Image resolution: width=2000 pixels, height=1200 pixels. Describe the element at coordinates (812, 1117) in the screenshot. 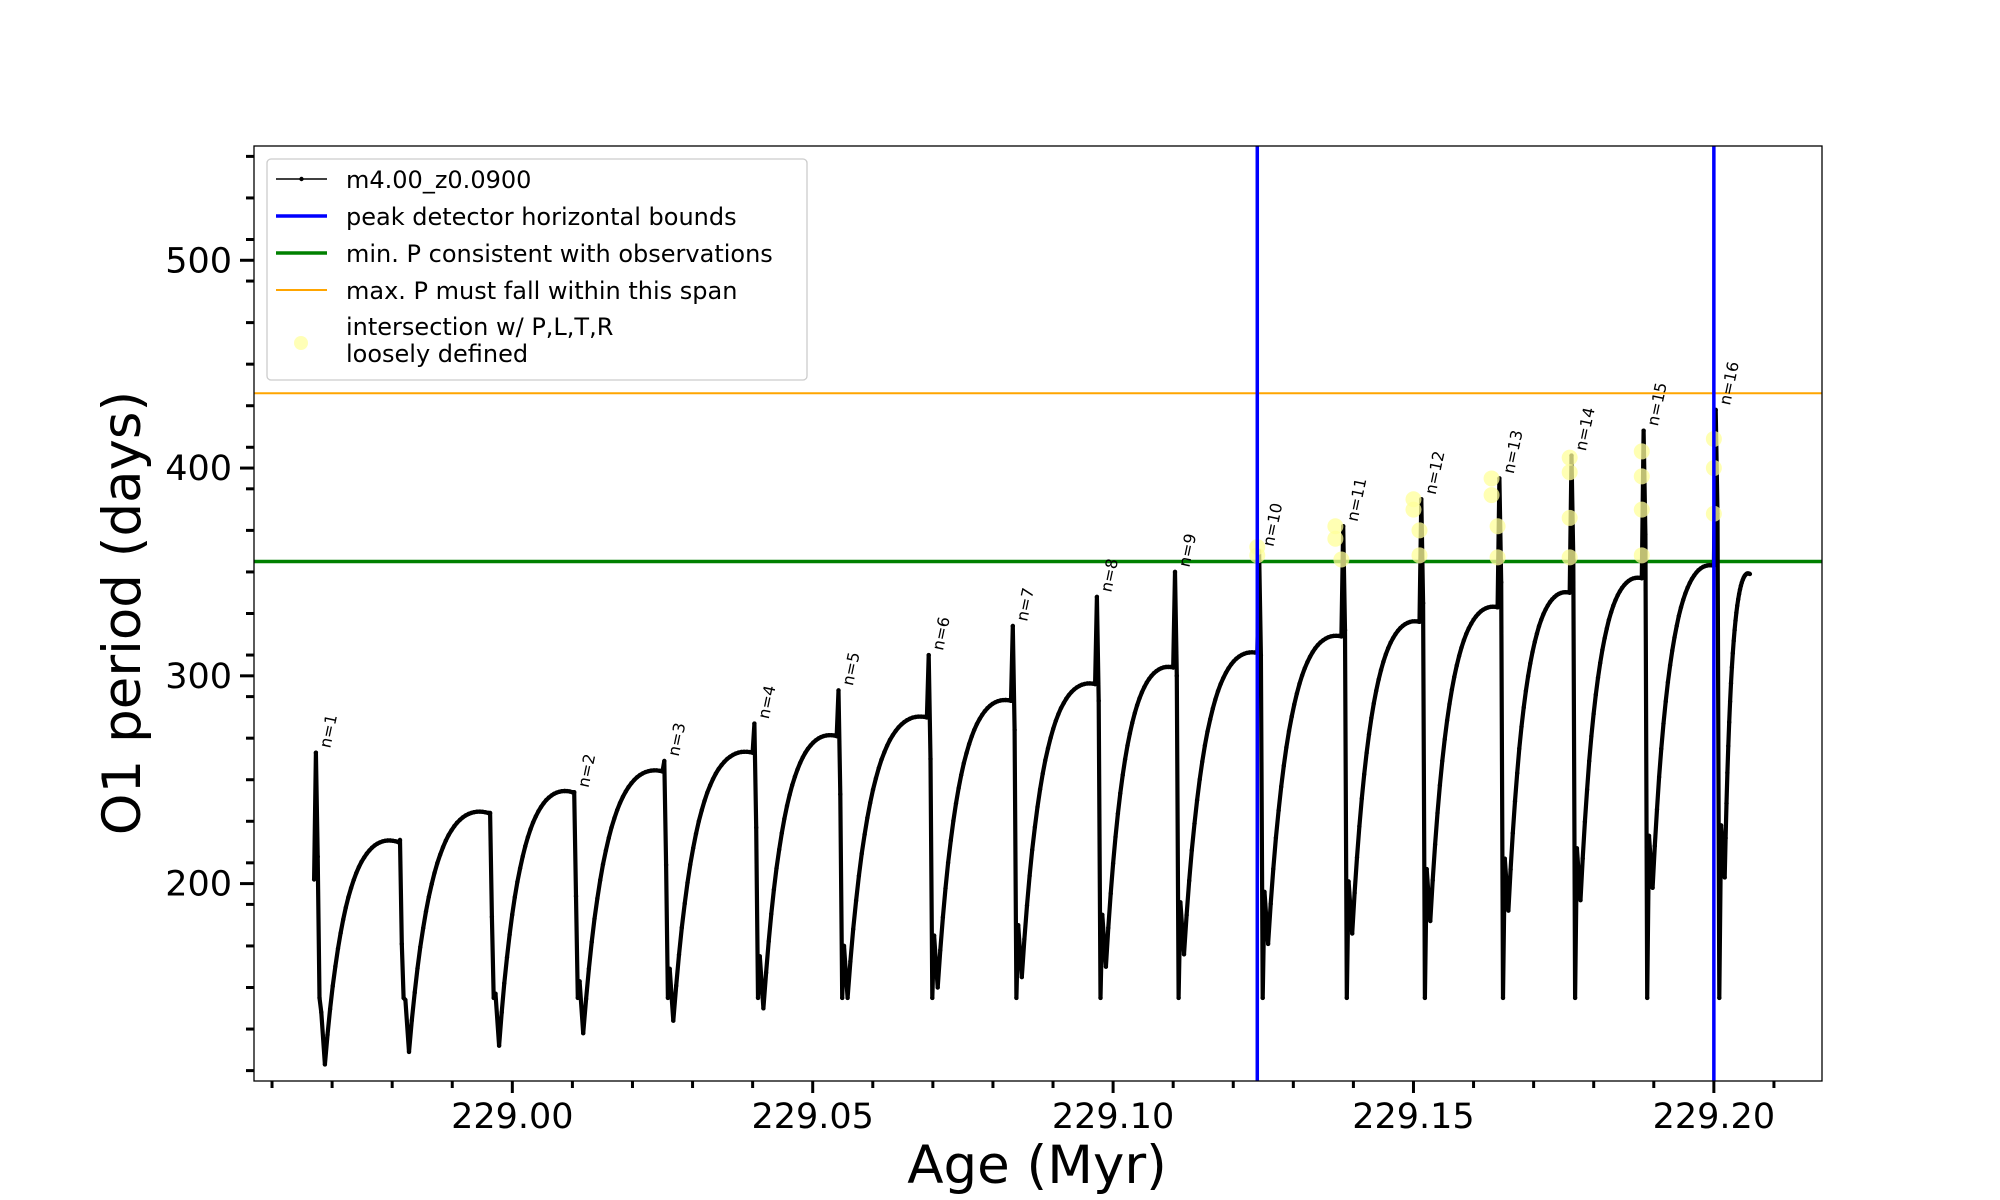

I see `x-tick-label: 229.05` at that location.